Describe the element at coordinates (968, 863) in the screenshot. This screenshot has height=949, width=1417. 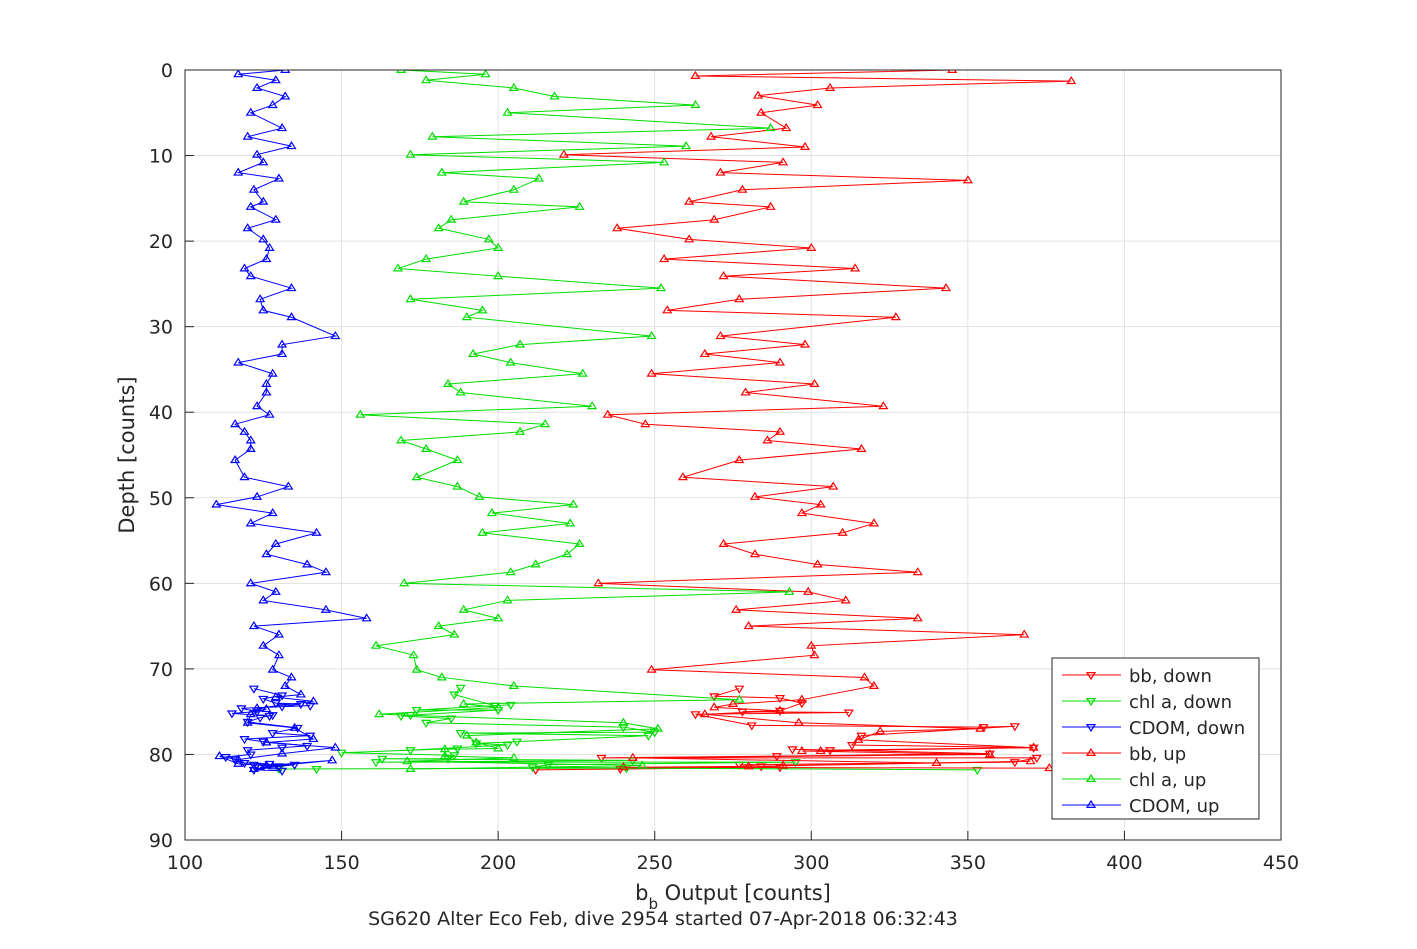
I see `x-tick-label: 350` at that location.